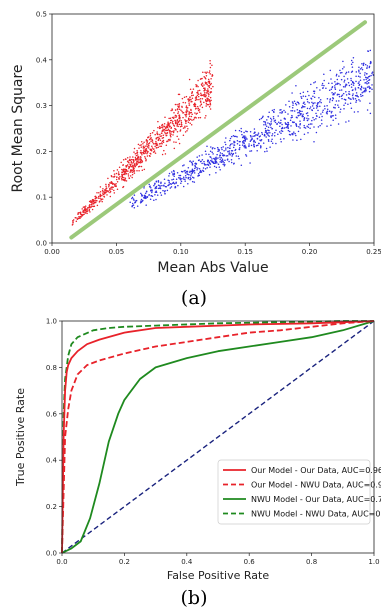  Describe the element at coordinates (194, 298) in the screenshot. I see `caption-a: (a)` at that location.